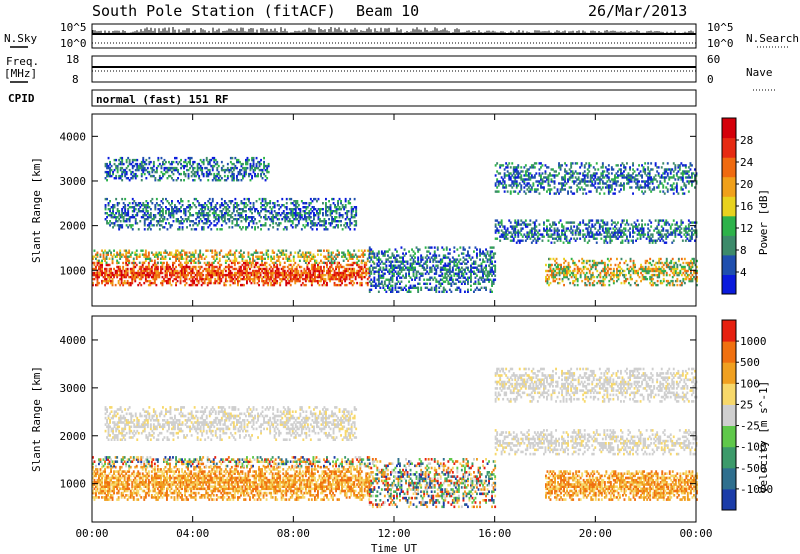 The height and width of the screenshot is (554, 800). Describe the element at coordinates (73, 27) in the screenshot. I see `noise-tick-left-top: 10^5` at that location.